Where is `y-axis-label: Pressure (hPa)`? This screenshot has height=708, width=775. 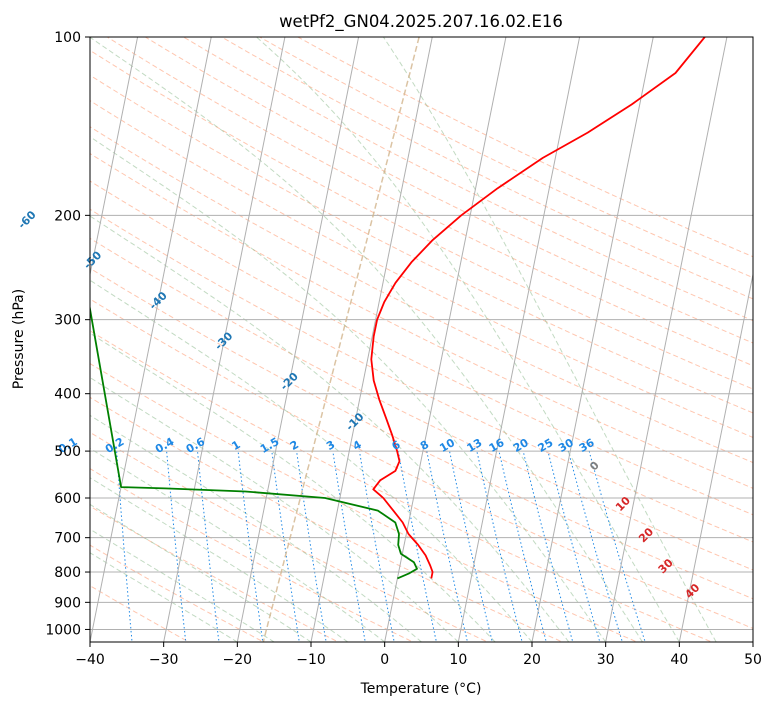 y-axis-label: Pressure (hPa) is located at coordinates (19, 339).